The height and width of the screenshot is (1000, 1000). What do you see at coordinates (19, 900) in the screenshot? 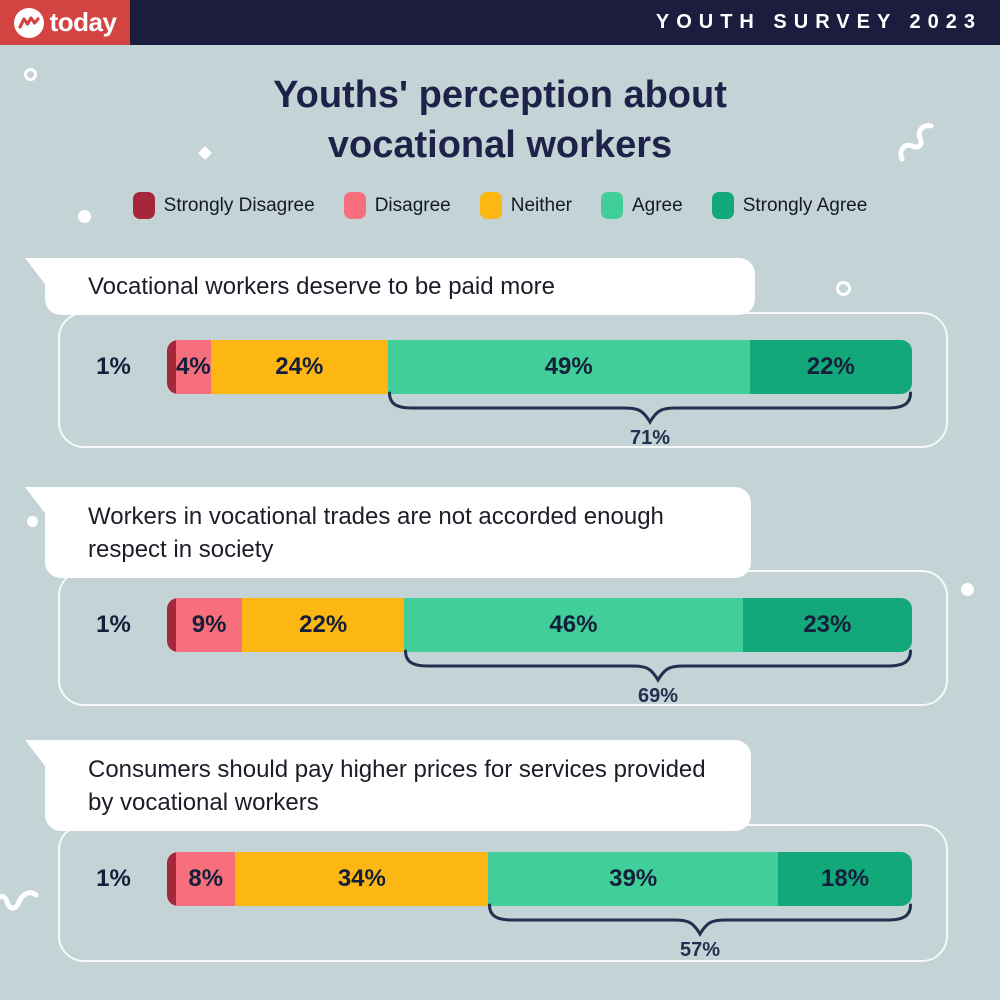
I see `squiggle-decoration-bottom-left` at bounding box center [19, 900].